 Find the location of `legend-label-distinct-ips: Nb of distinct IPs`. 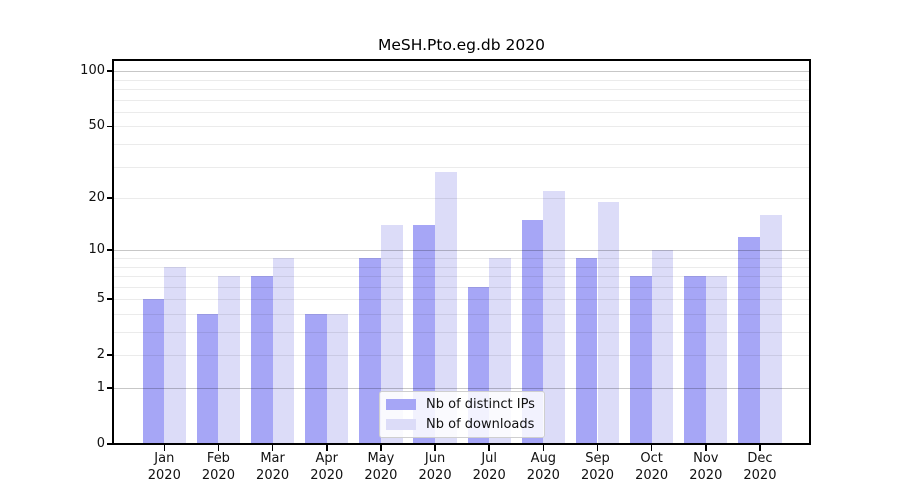

legend-label-distinct-ips: Nb of distinct IPs is located at coordinates (480, 404).